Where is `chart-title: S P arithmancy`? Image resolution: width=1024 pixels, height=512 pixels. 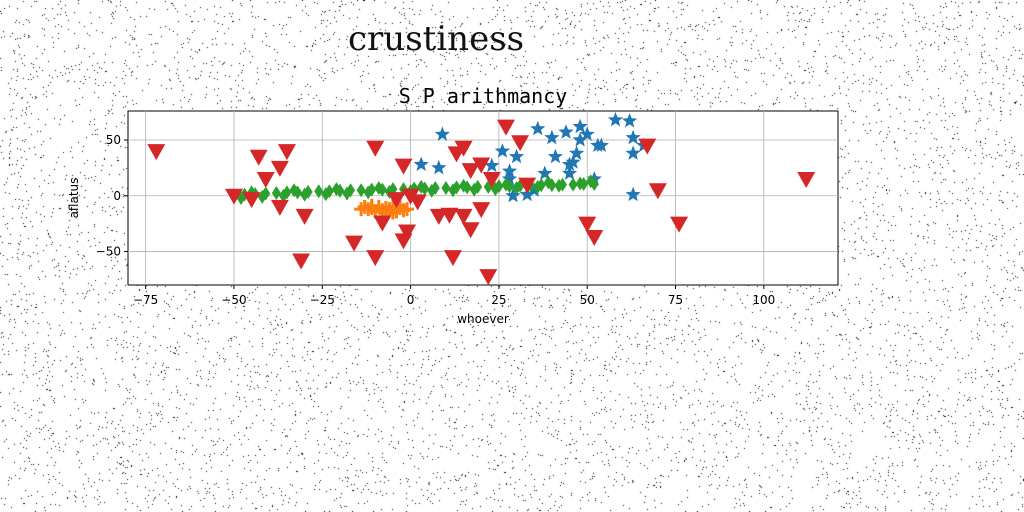
chart-title: S P arithmancy is located at coordinates (483, 96).